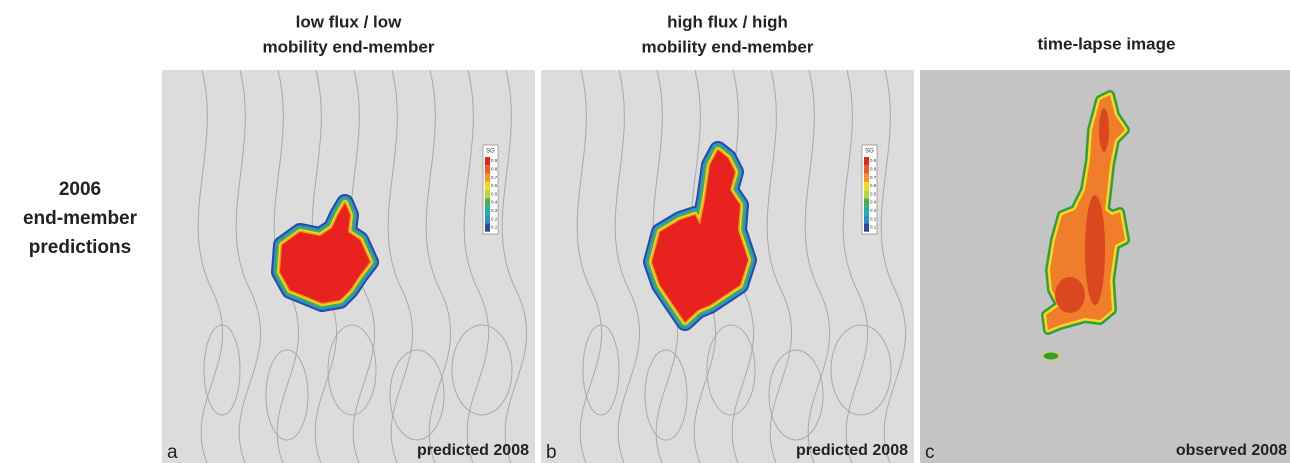 This screenshot has width=1290, height=463. I want to click on panel-letter: a, so click(172, 452).